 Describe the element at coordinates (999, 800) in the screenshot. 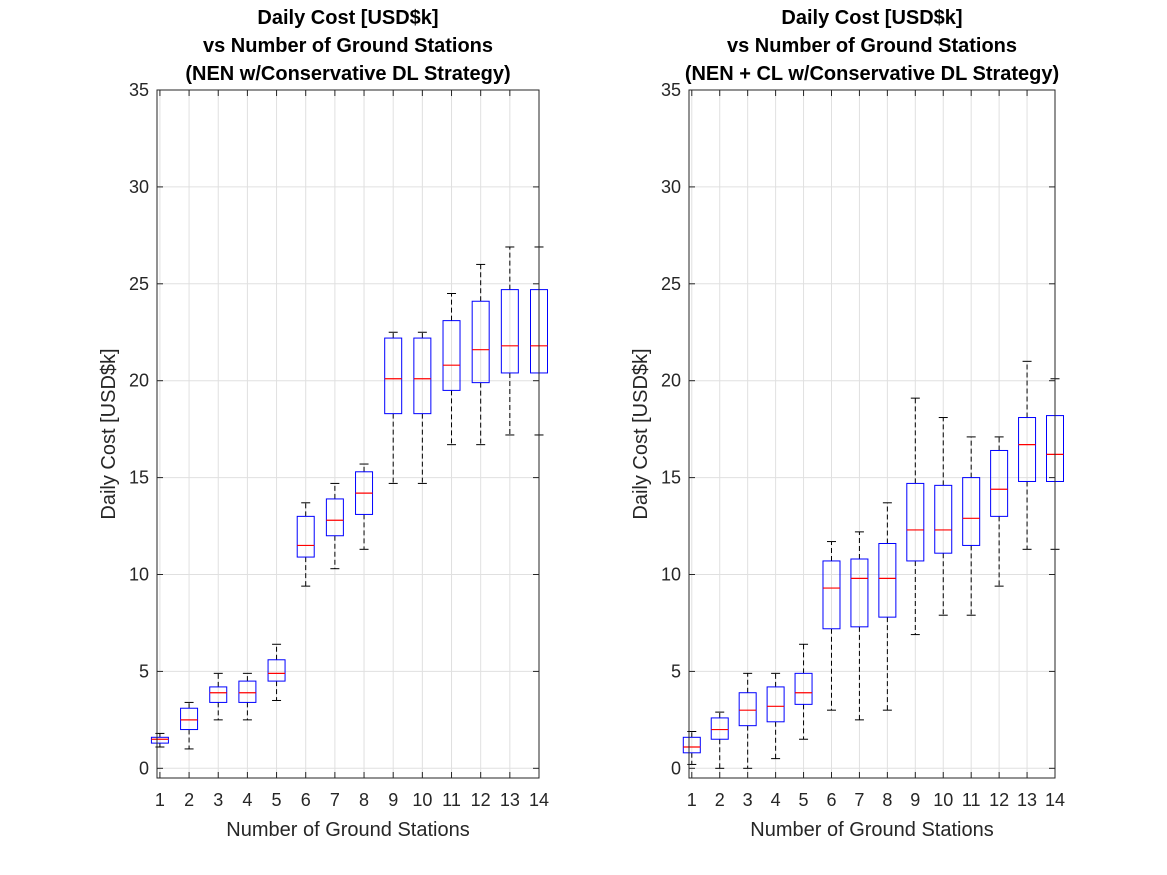

I see `x-tick-label: 12` at that location.